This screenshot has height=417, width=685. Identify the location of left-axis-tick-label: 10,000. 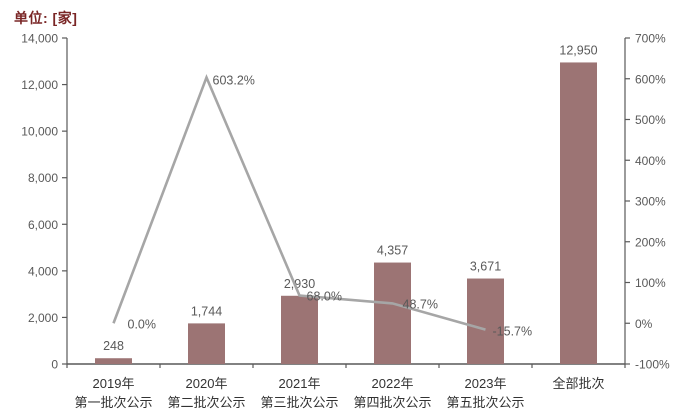
(39, 132).